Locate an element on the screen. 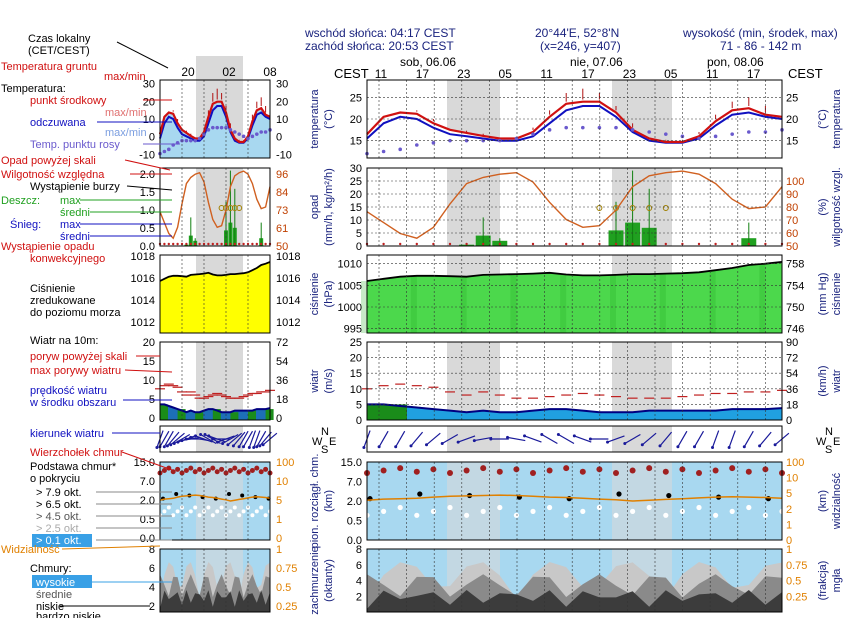  y-tick-label-right: 72 is located at coordinates (792, 359).